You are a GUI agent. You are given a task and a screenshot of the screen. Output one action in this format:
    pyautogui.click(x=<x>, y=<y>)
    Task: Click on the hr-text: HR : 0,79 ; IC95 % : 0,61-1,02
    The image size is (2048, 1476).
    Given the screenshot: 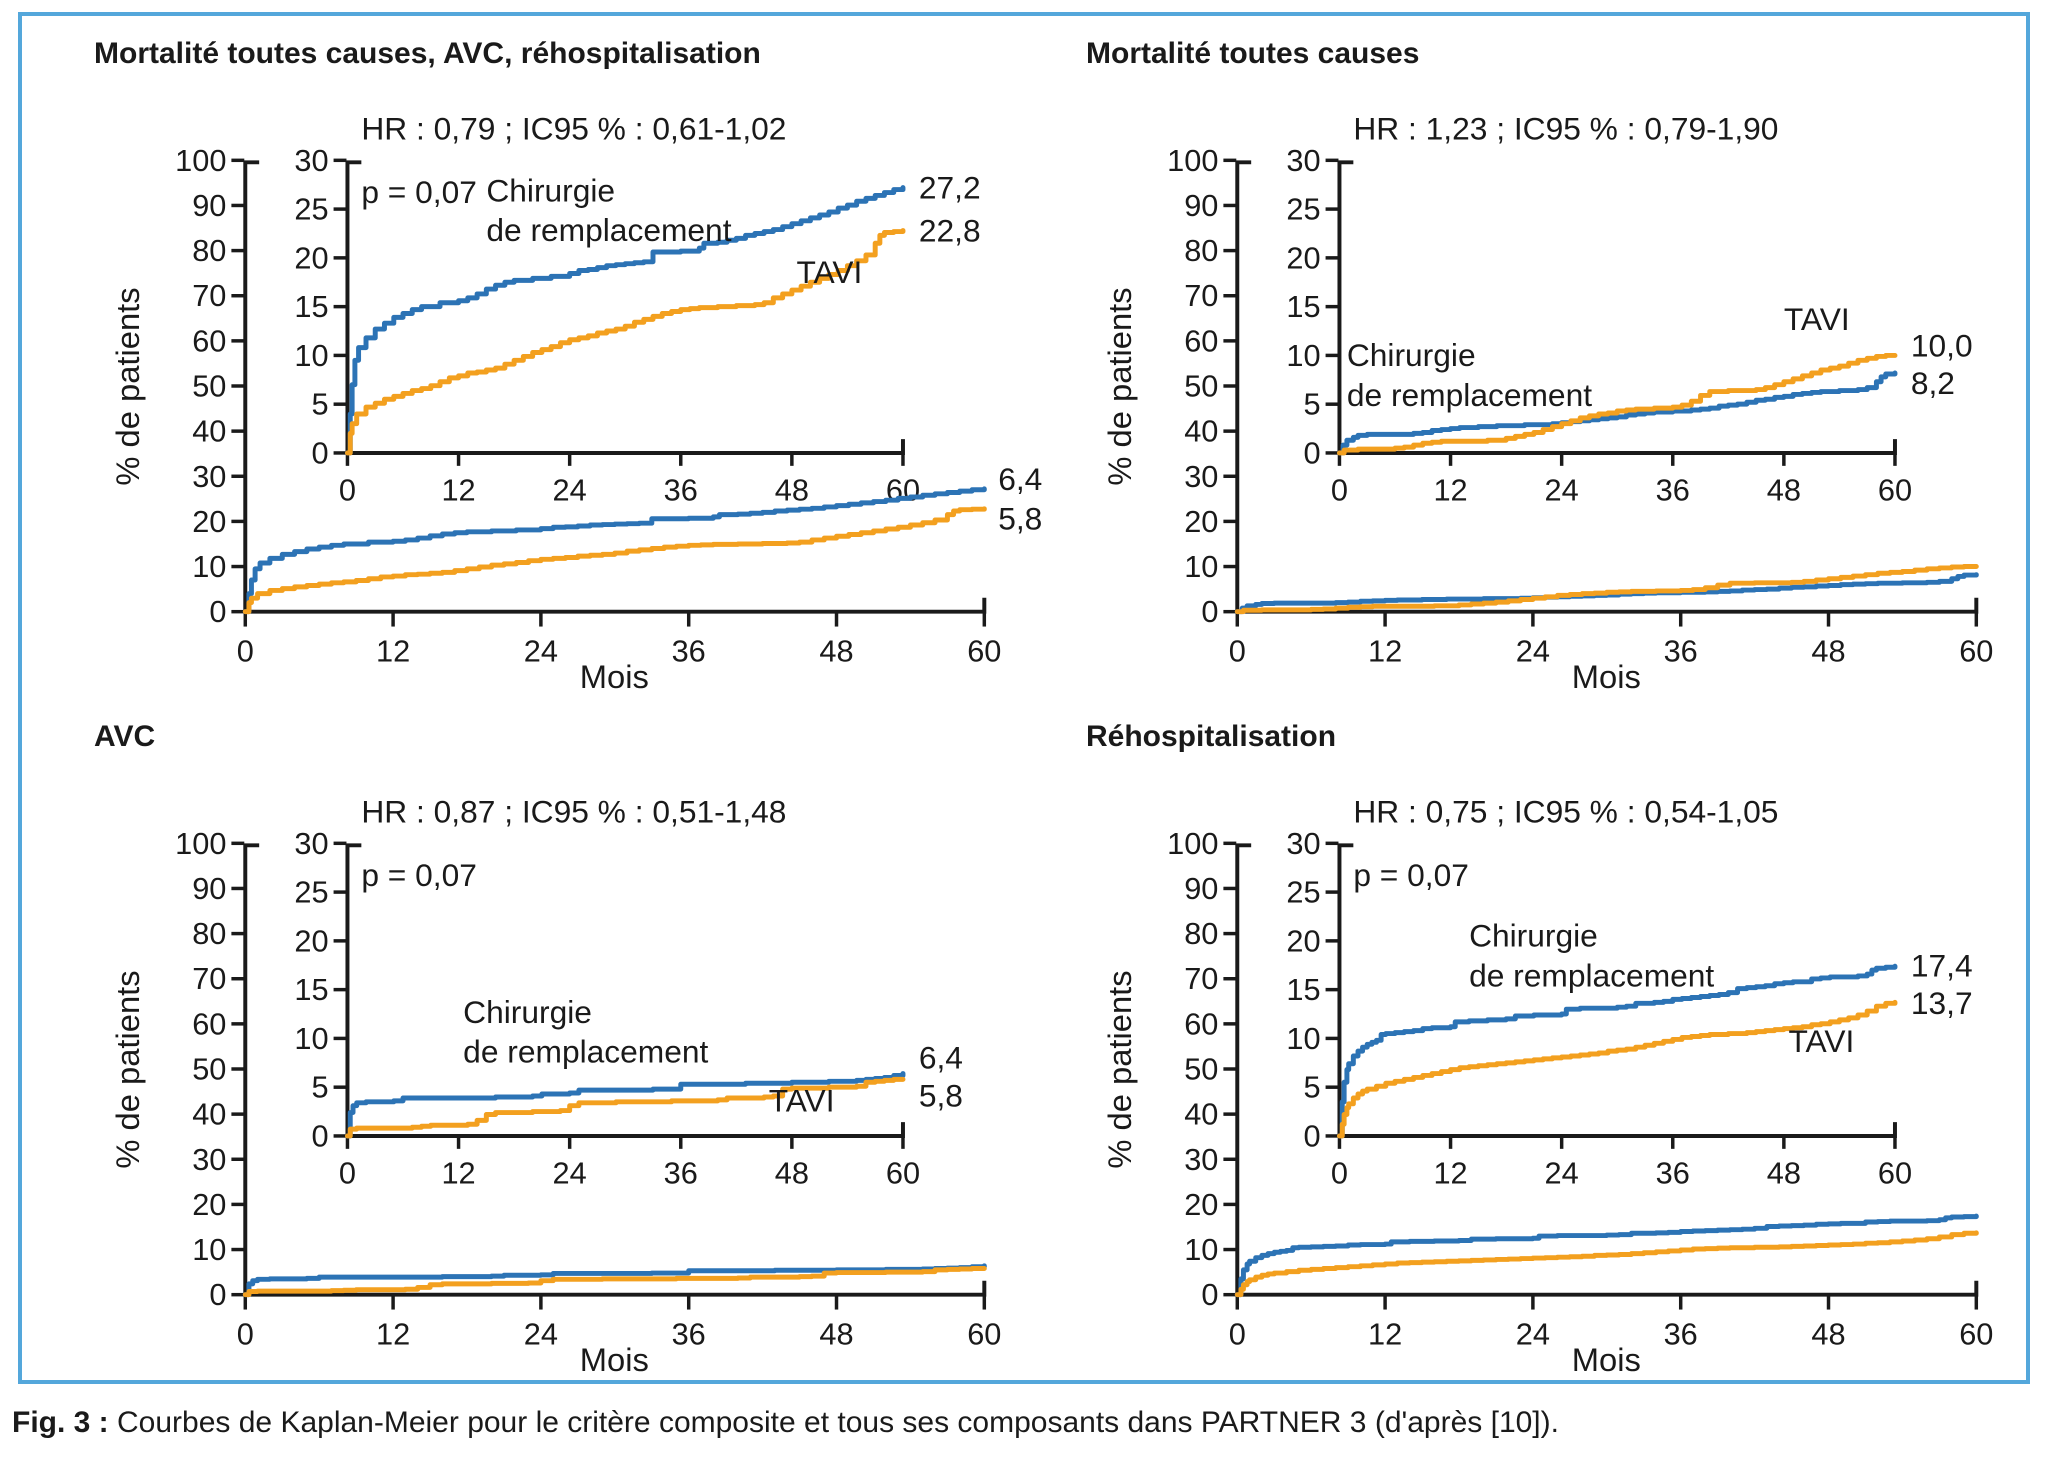 What is the action you would take?
    pyautogui.click(x=573, y=128)
    